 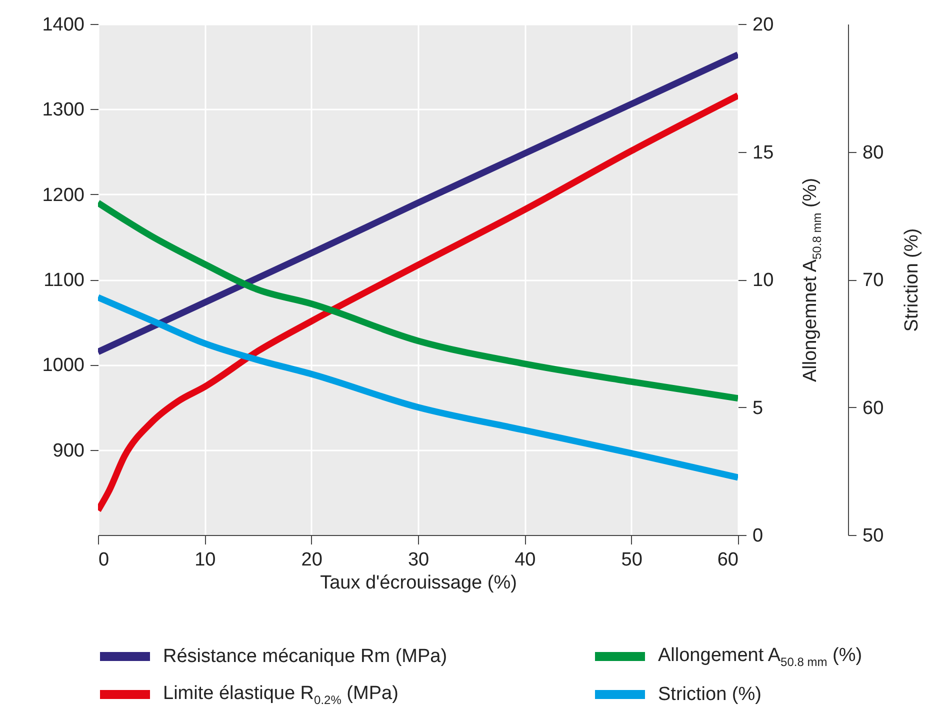 I want to click on legend-label: Striction (%), so click(x=710, y=695).